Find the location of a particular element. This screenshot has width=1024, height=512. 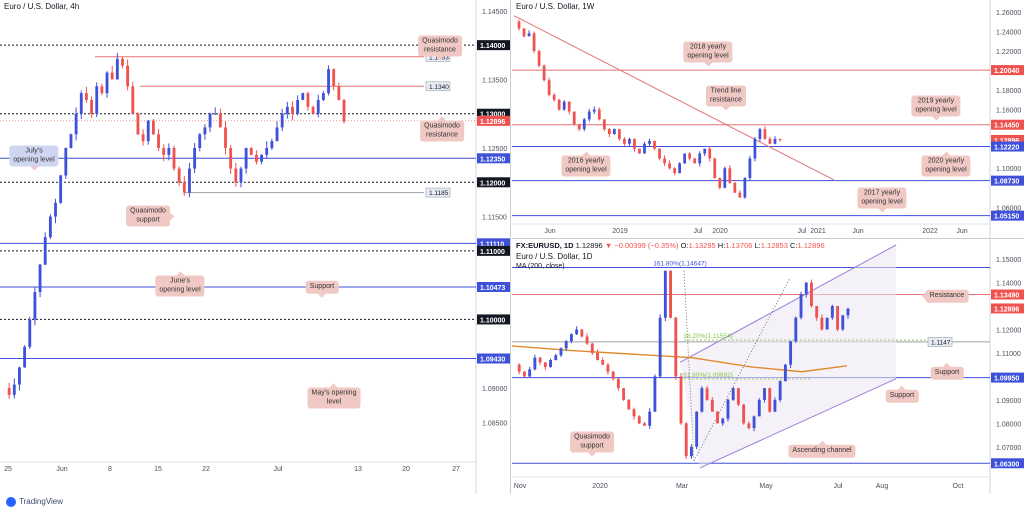

level-tag: 1.1340 is located at coordinates (439, 87).